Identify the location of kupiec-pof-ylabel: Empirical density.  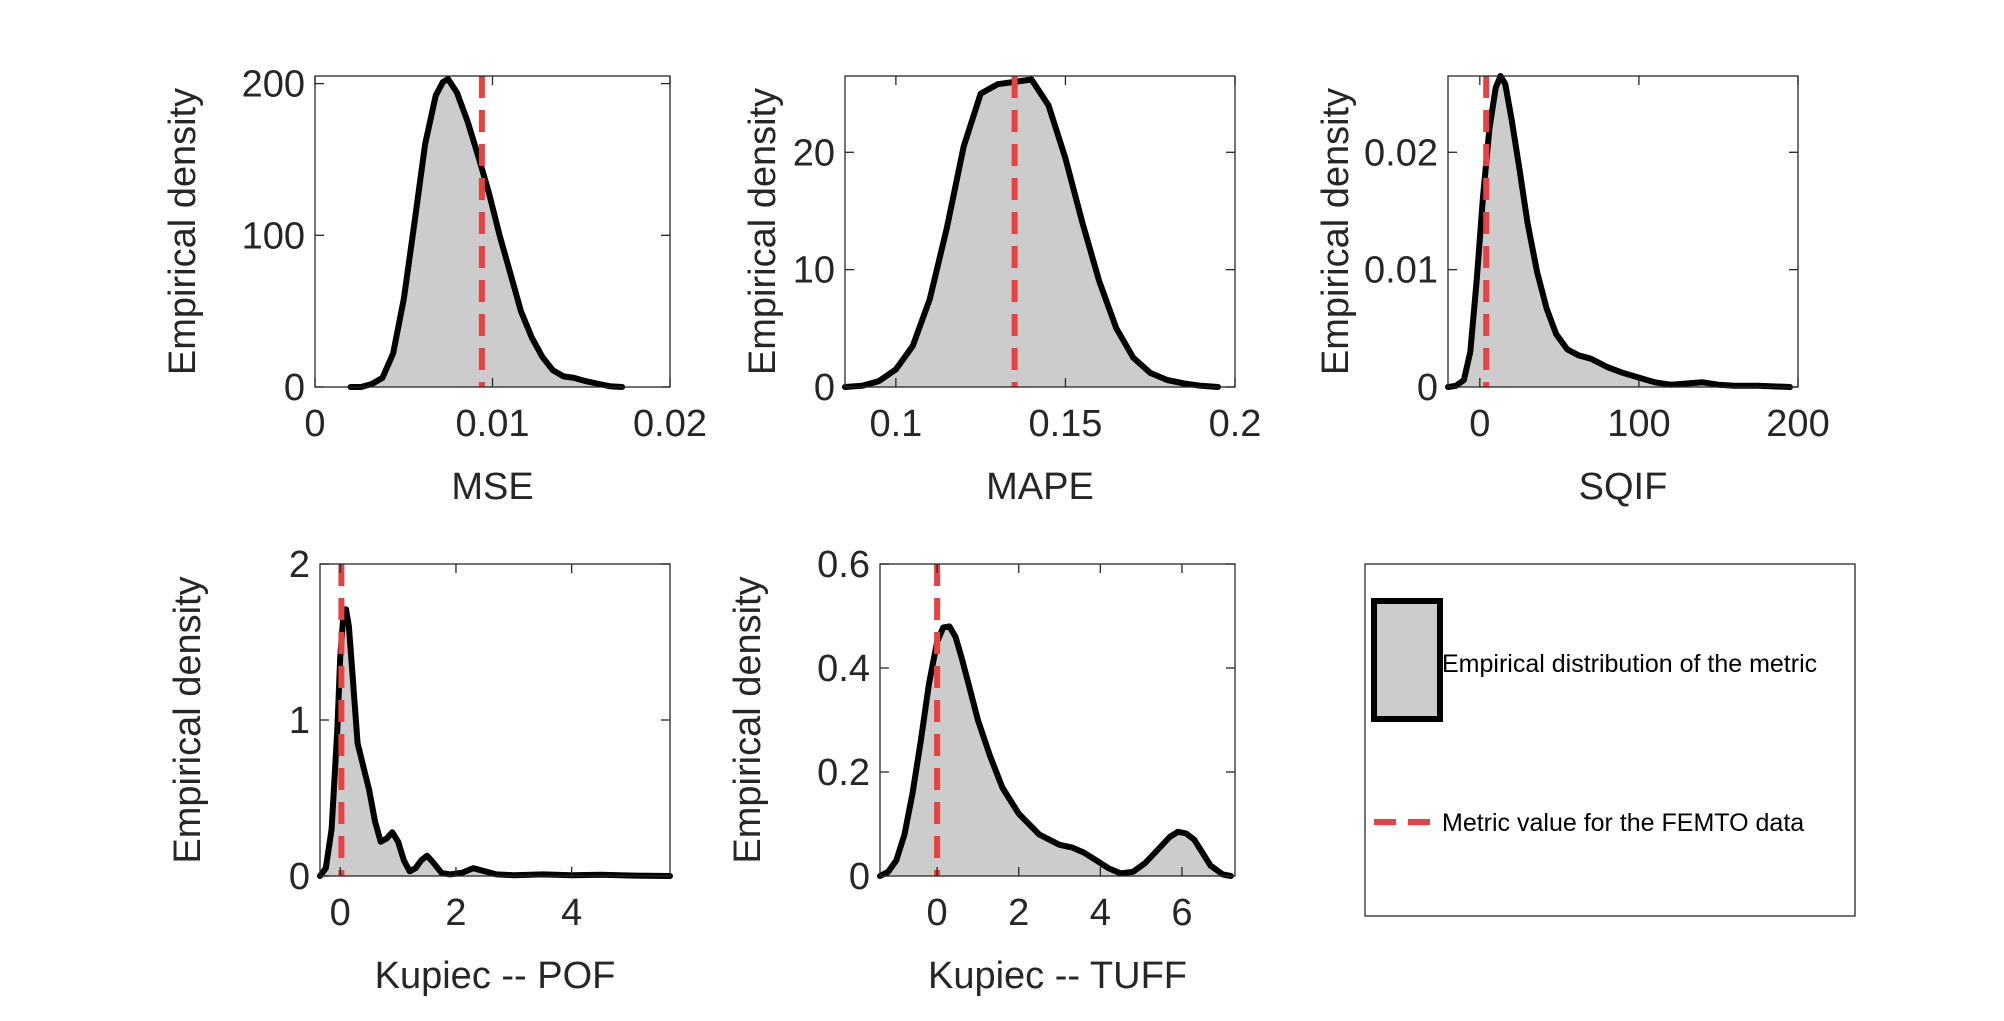
(188, 719).